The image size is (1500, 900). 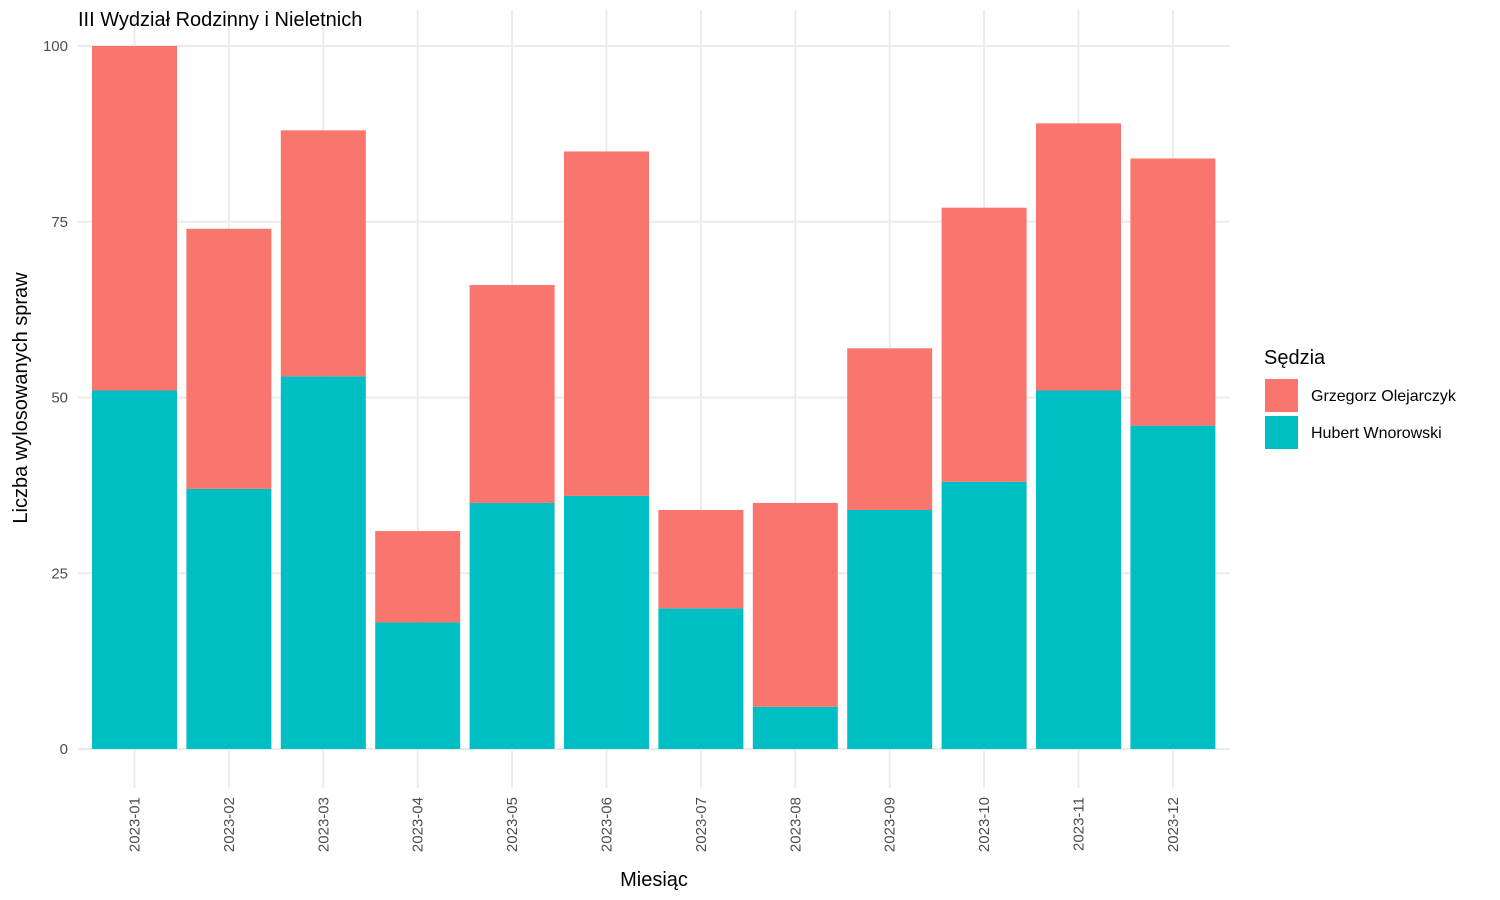 I want to click on legend-entries: Grzegorz Olejarczyk Hubert Wnorowski, so click(x=1361, y=414).